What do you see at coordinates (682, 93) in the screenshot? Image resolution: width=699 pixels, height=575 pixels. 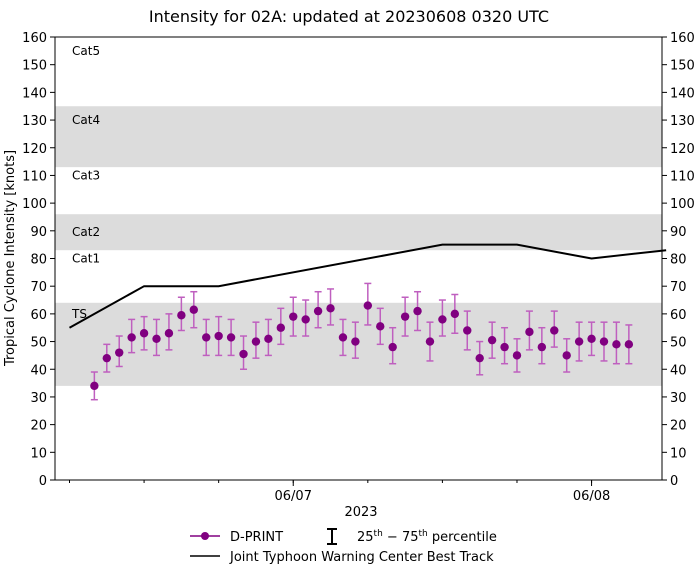 I see `y-tick-label-right: 140` at bounding box center [682, 93].